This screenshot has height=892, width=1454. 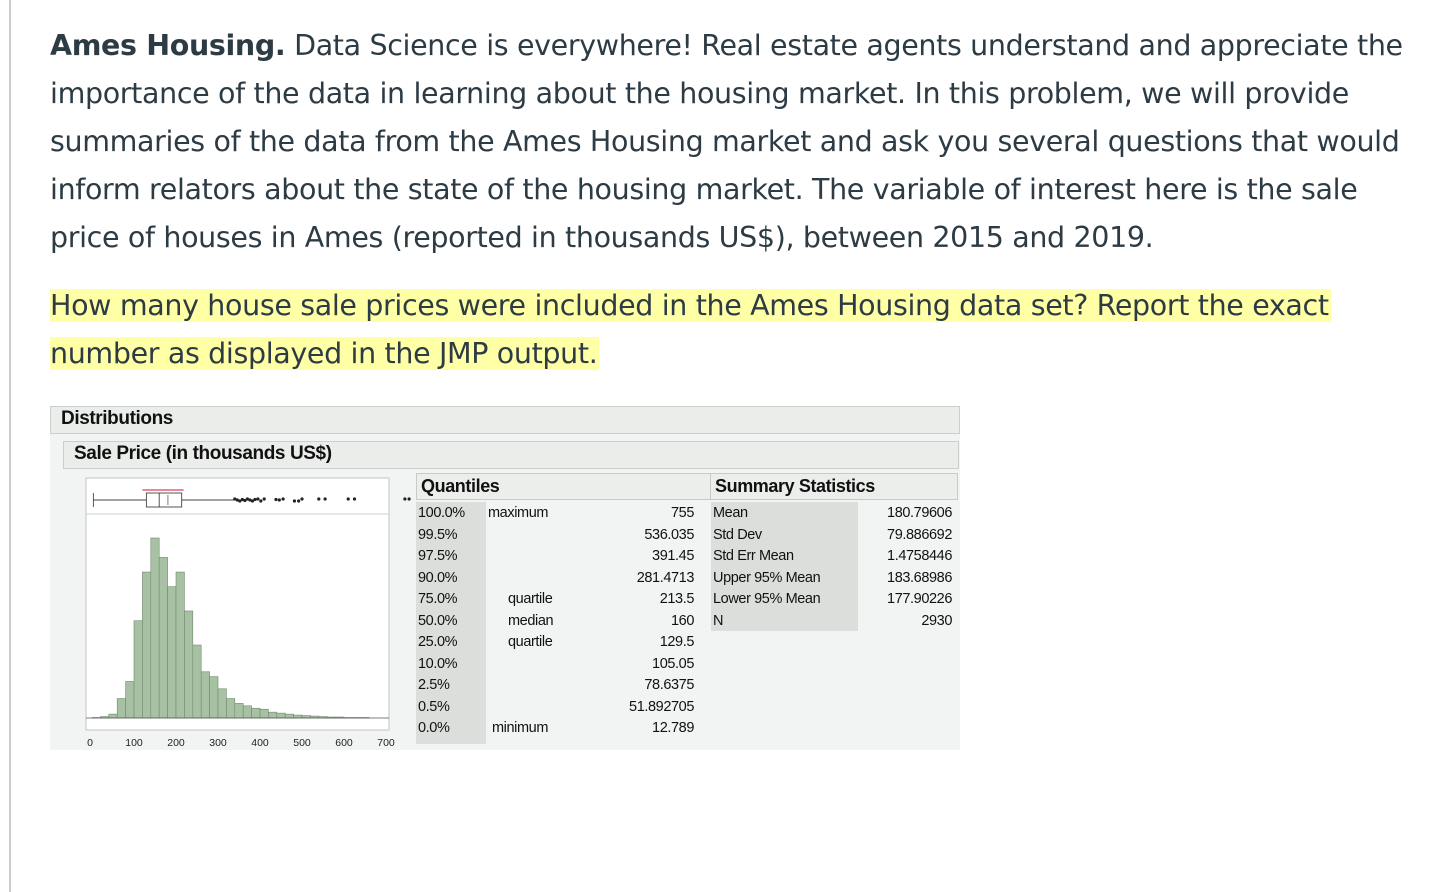 What do you see at coordinates (164, 500) in the screenshot?
I see `iqr-box` at bounding box center [164, 500].